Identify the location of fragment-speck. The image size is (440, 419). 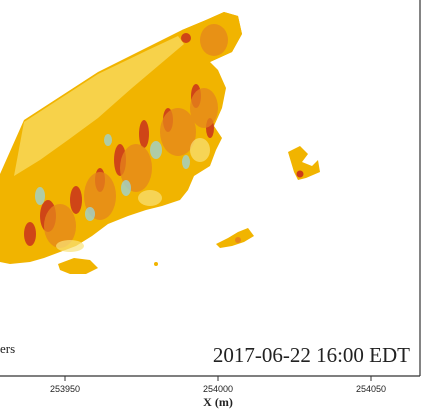
(156, 264).